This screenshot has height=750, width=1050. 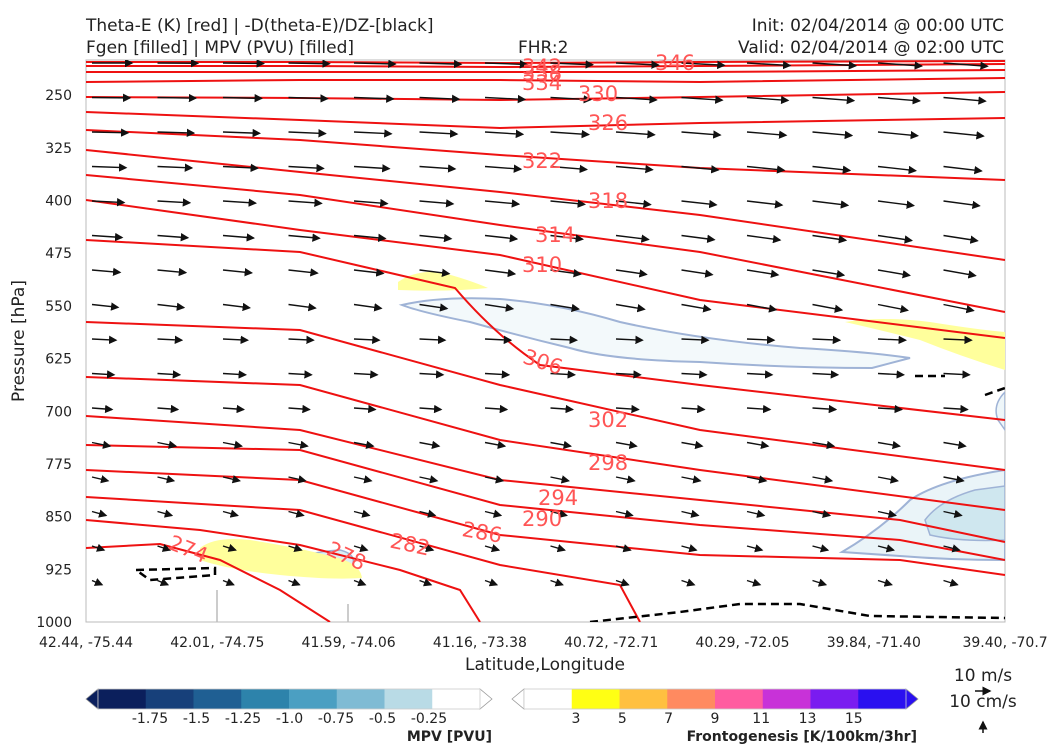 I want to click on colorbar-tick-label: 7, so click(x=668, y=719).